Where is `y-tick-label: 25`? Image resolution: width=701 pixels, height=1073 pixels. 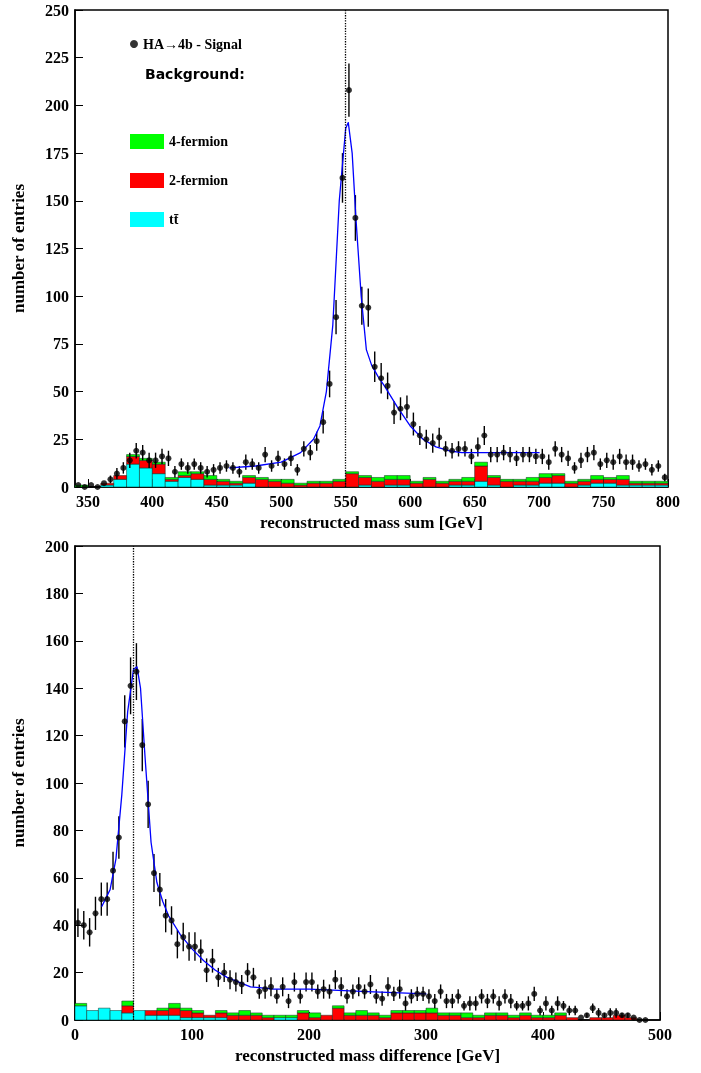 y-tick-label: 25 is located at coordinates (61, 439).